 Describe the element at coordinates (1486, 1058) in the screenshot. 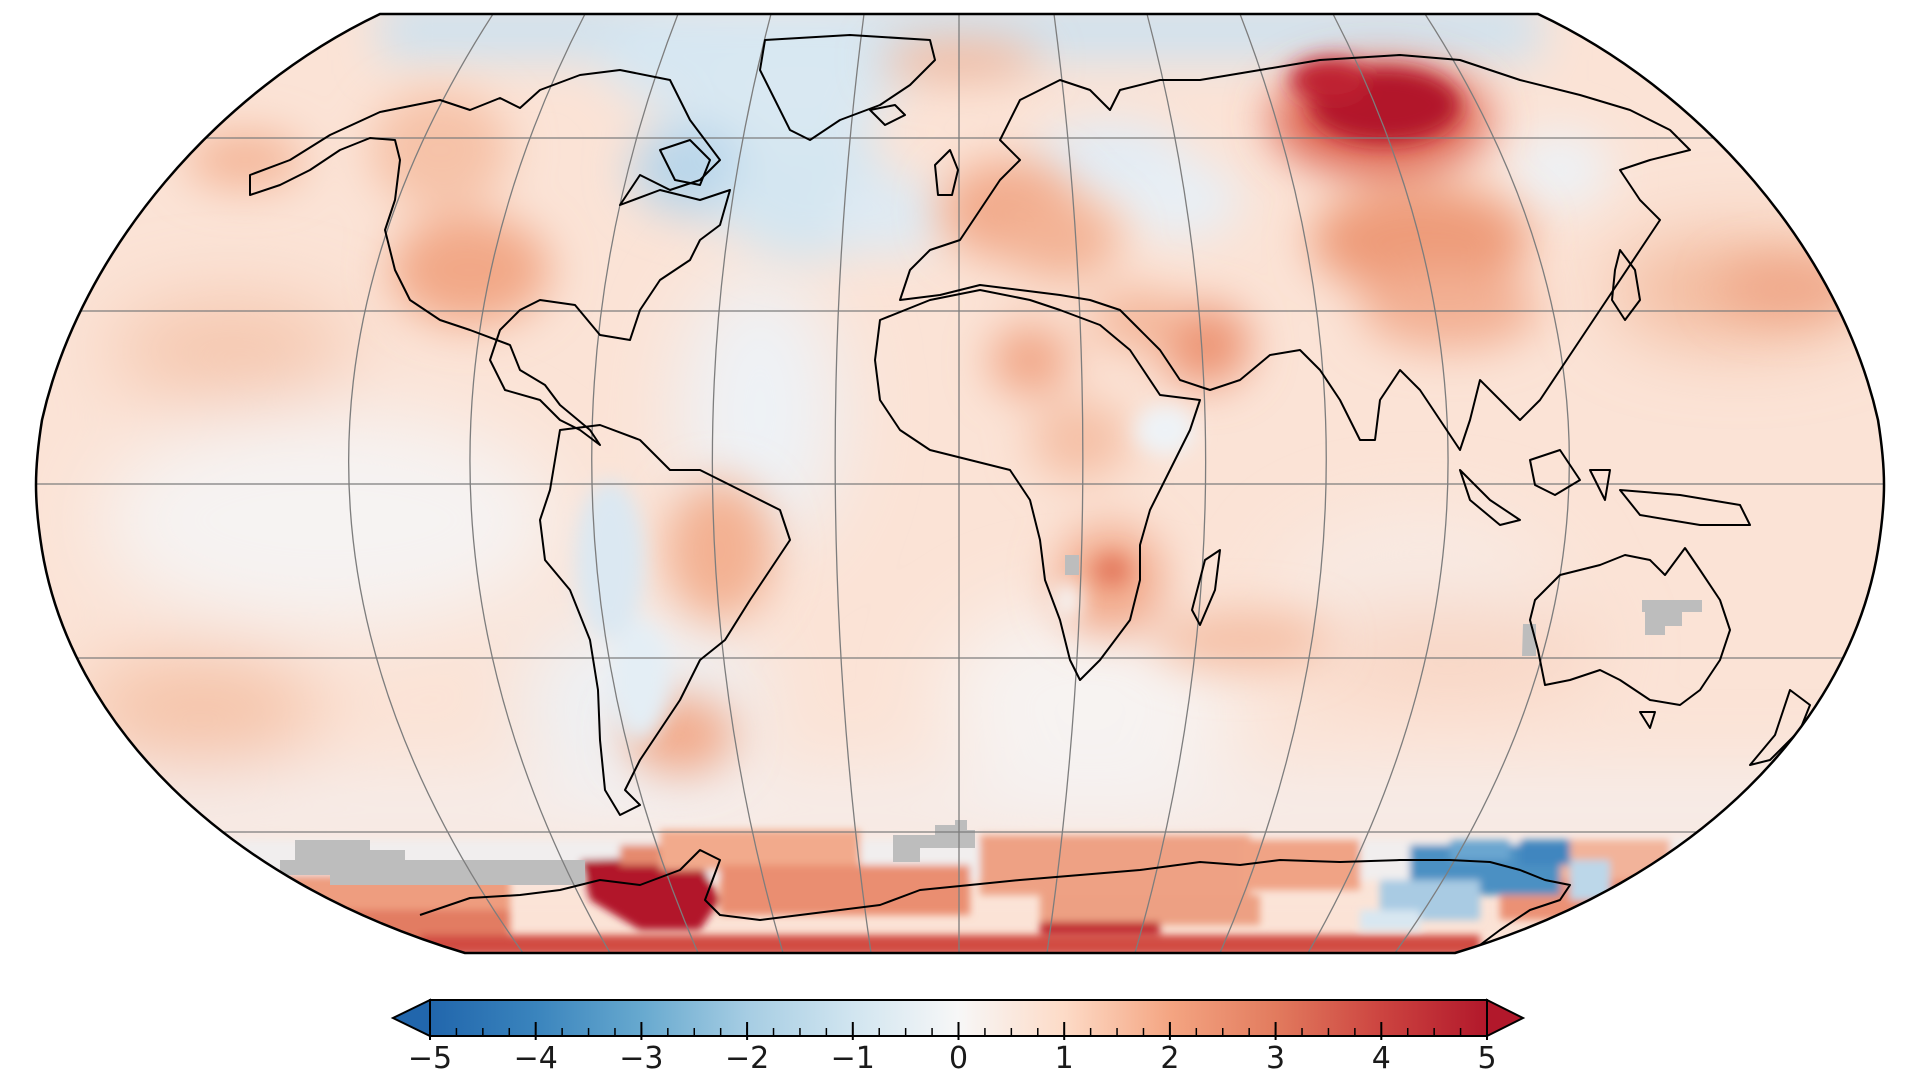

I see `tick-label: 5` at that location.